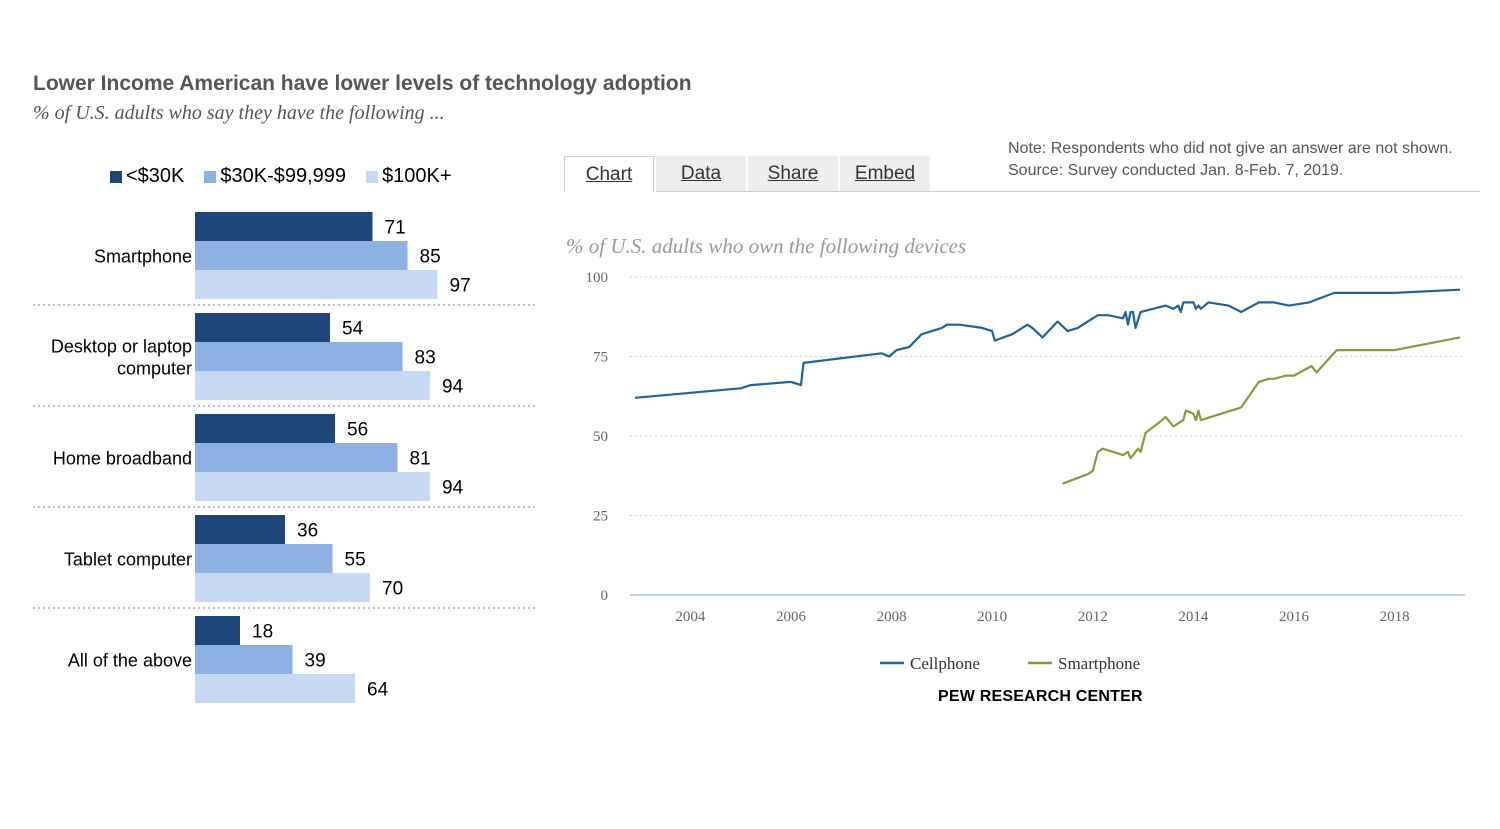  Describe the element at coordinates (690, 617) in the screenshot. I see `x-tick-label: 2004` at that location.